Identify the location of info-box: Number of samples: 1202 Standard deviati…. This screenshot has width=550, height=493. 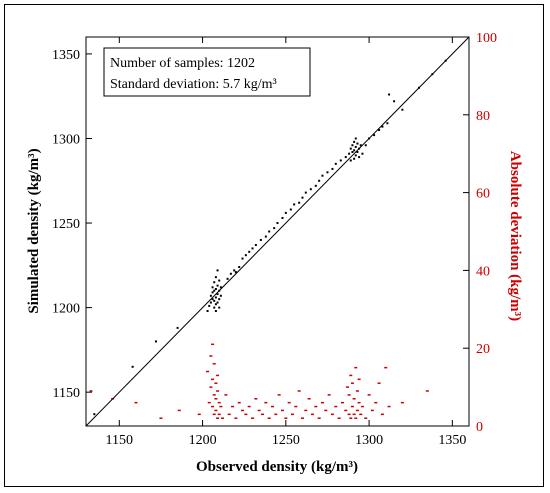
(207, 72).